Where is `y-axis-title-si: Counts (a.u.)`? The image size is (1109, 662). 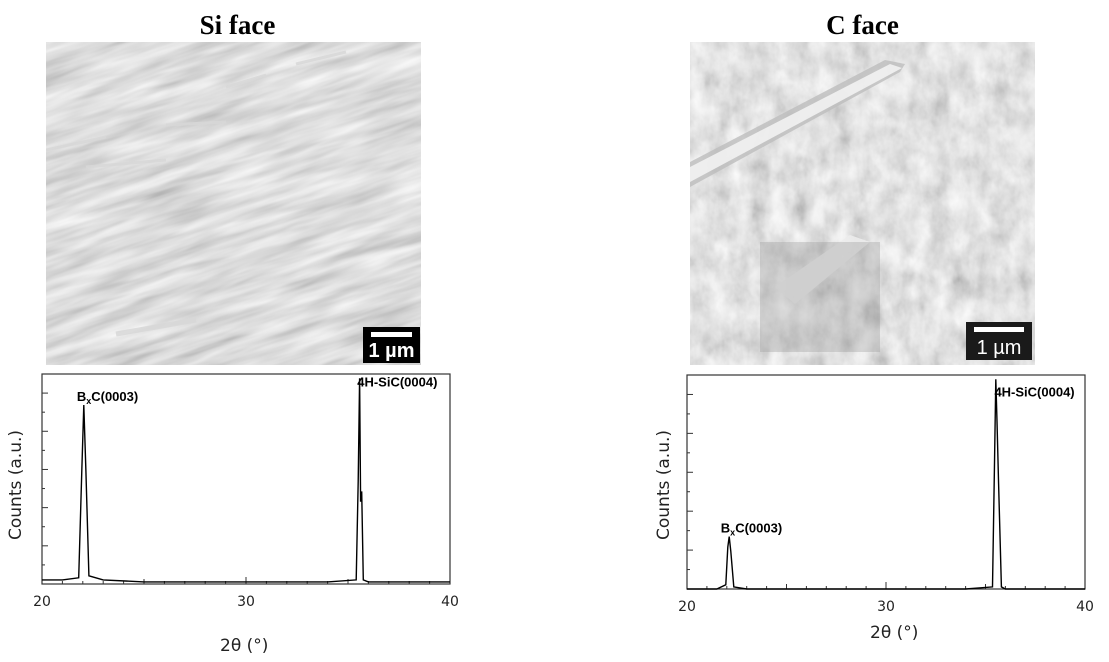
y-axis-title-si: Counts (a.u.) is located at coordinates (16, 484).